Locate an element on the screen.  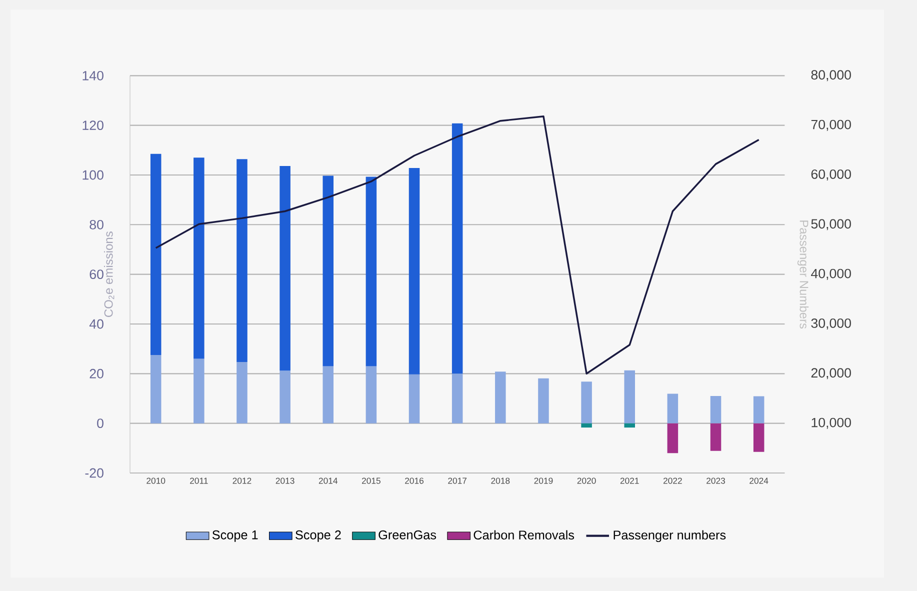
legend-label: Scope 1 is located at coordinates (235, 536).